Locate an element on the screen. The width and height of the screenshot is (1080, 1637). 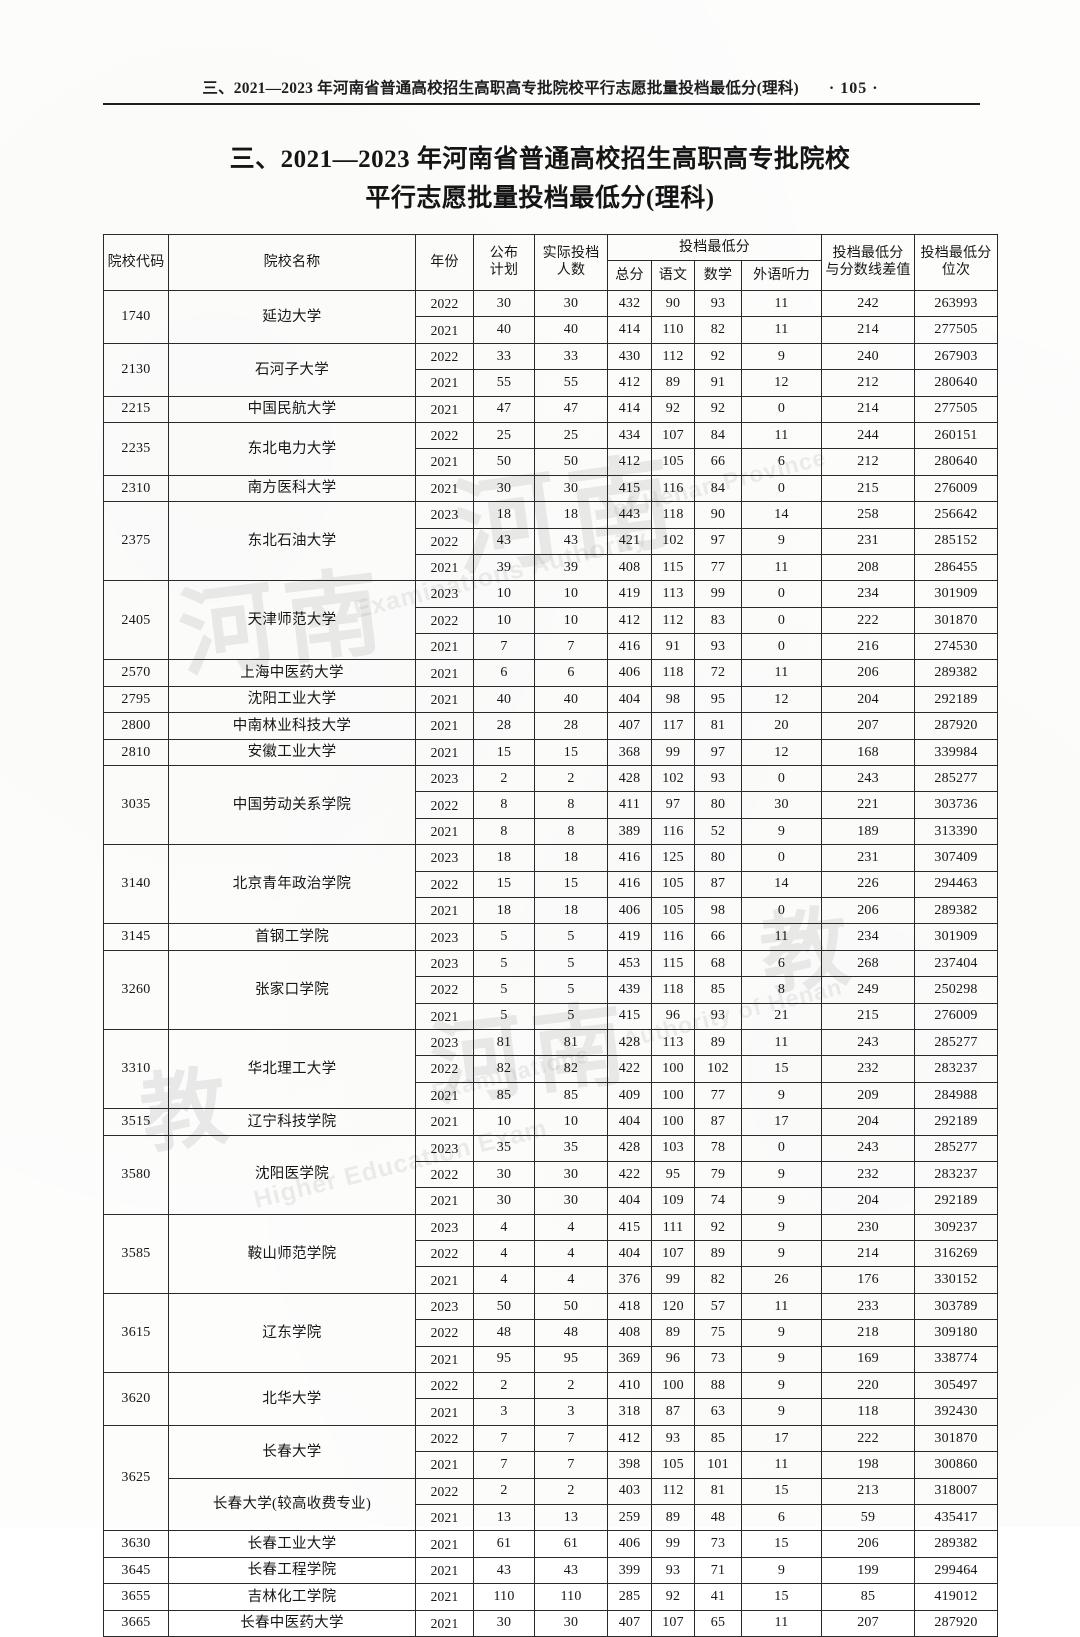
cell-min-score-rank: 299464 is located at coordinates (956, 1570).